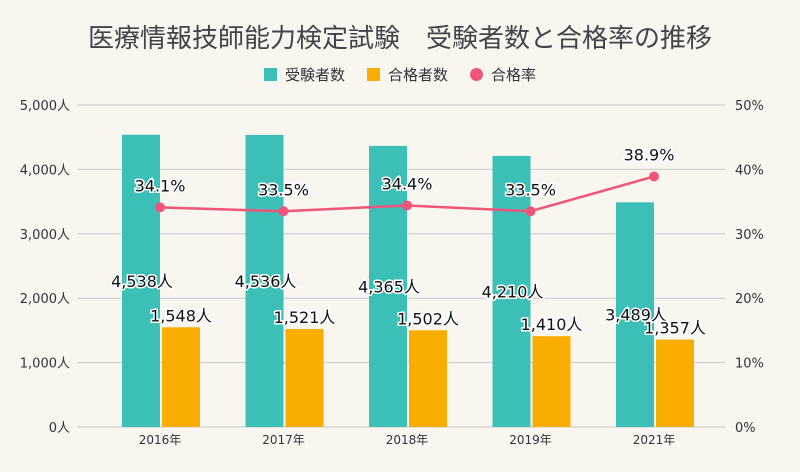  I want to click on category-label: 2016年, so click(160, 440).